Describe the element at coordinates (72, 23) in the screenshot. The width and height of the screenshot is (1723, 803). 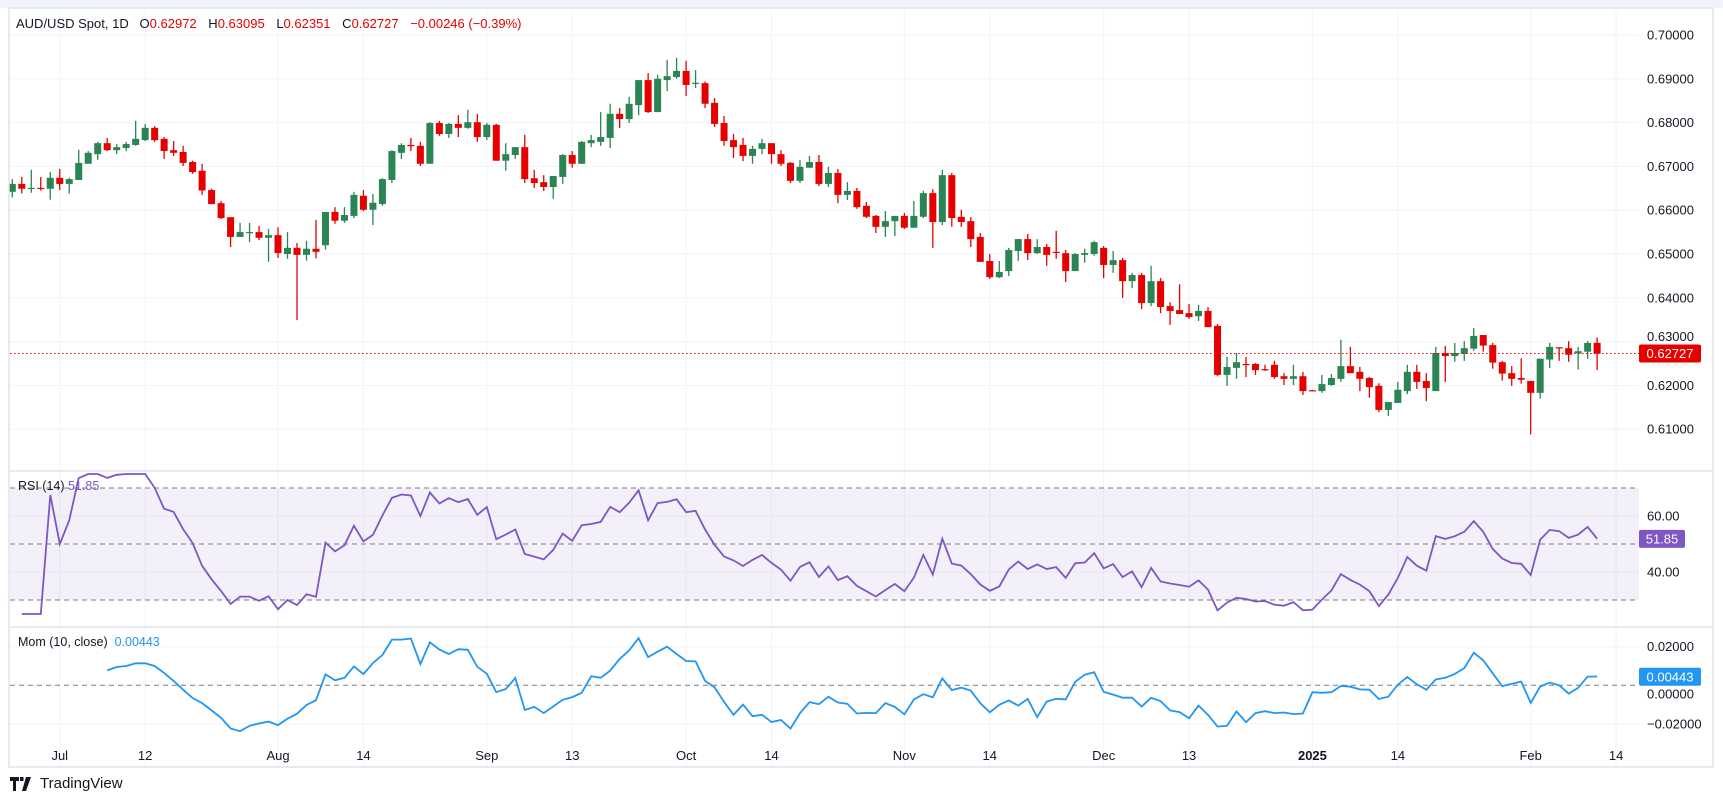
I see `symbol-title: AUD/USD Spot, 1D` at that location.